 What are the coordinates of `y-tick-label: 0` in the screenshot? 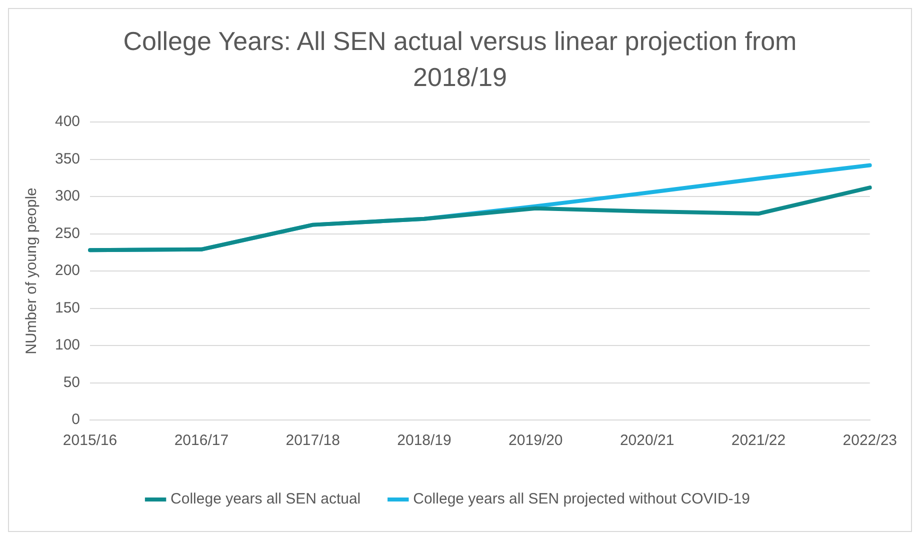 It's located at (76, 419).